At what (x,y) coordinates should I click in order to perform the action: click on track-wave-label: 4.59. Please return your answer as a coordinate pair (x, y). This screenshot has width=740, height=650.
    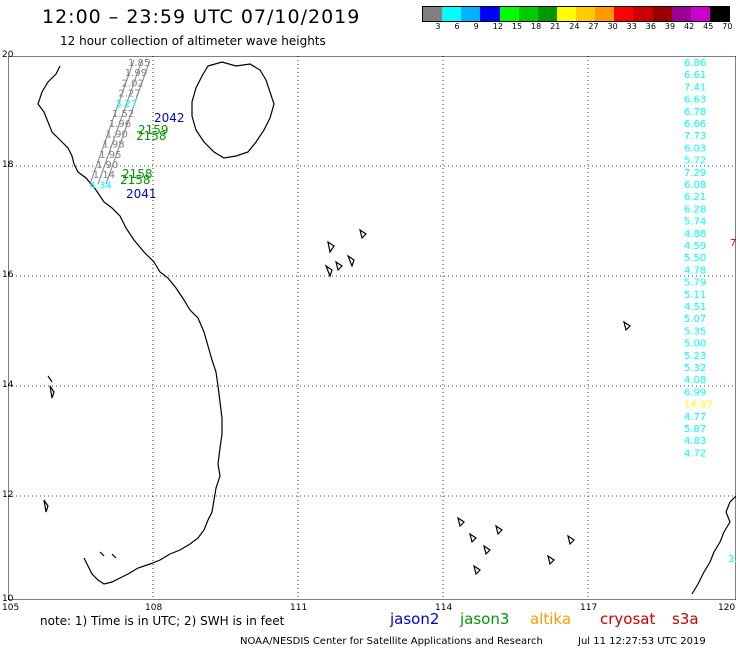
    Looking at the image, I should click on (695, 246).